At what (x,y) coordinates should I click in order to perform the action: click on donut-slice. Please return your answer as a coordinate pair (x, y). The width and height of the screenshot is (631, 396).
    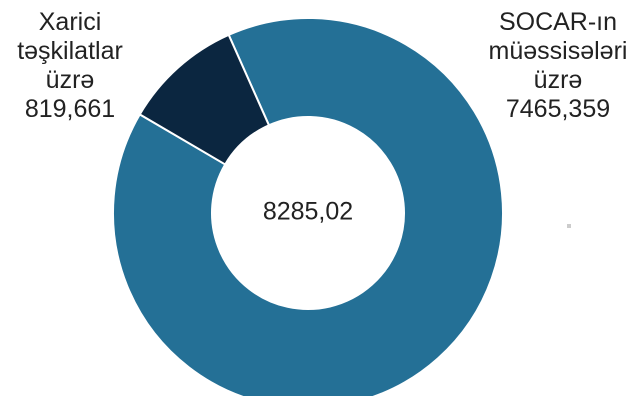
    Looking at the image, I should click on (204, 99).